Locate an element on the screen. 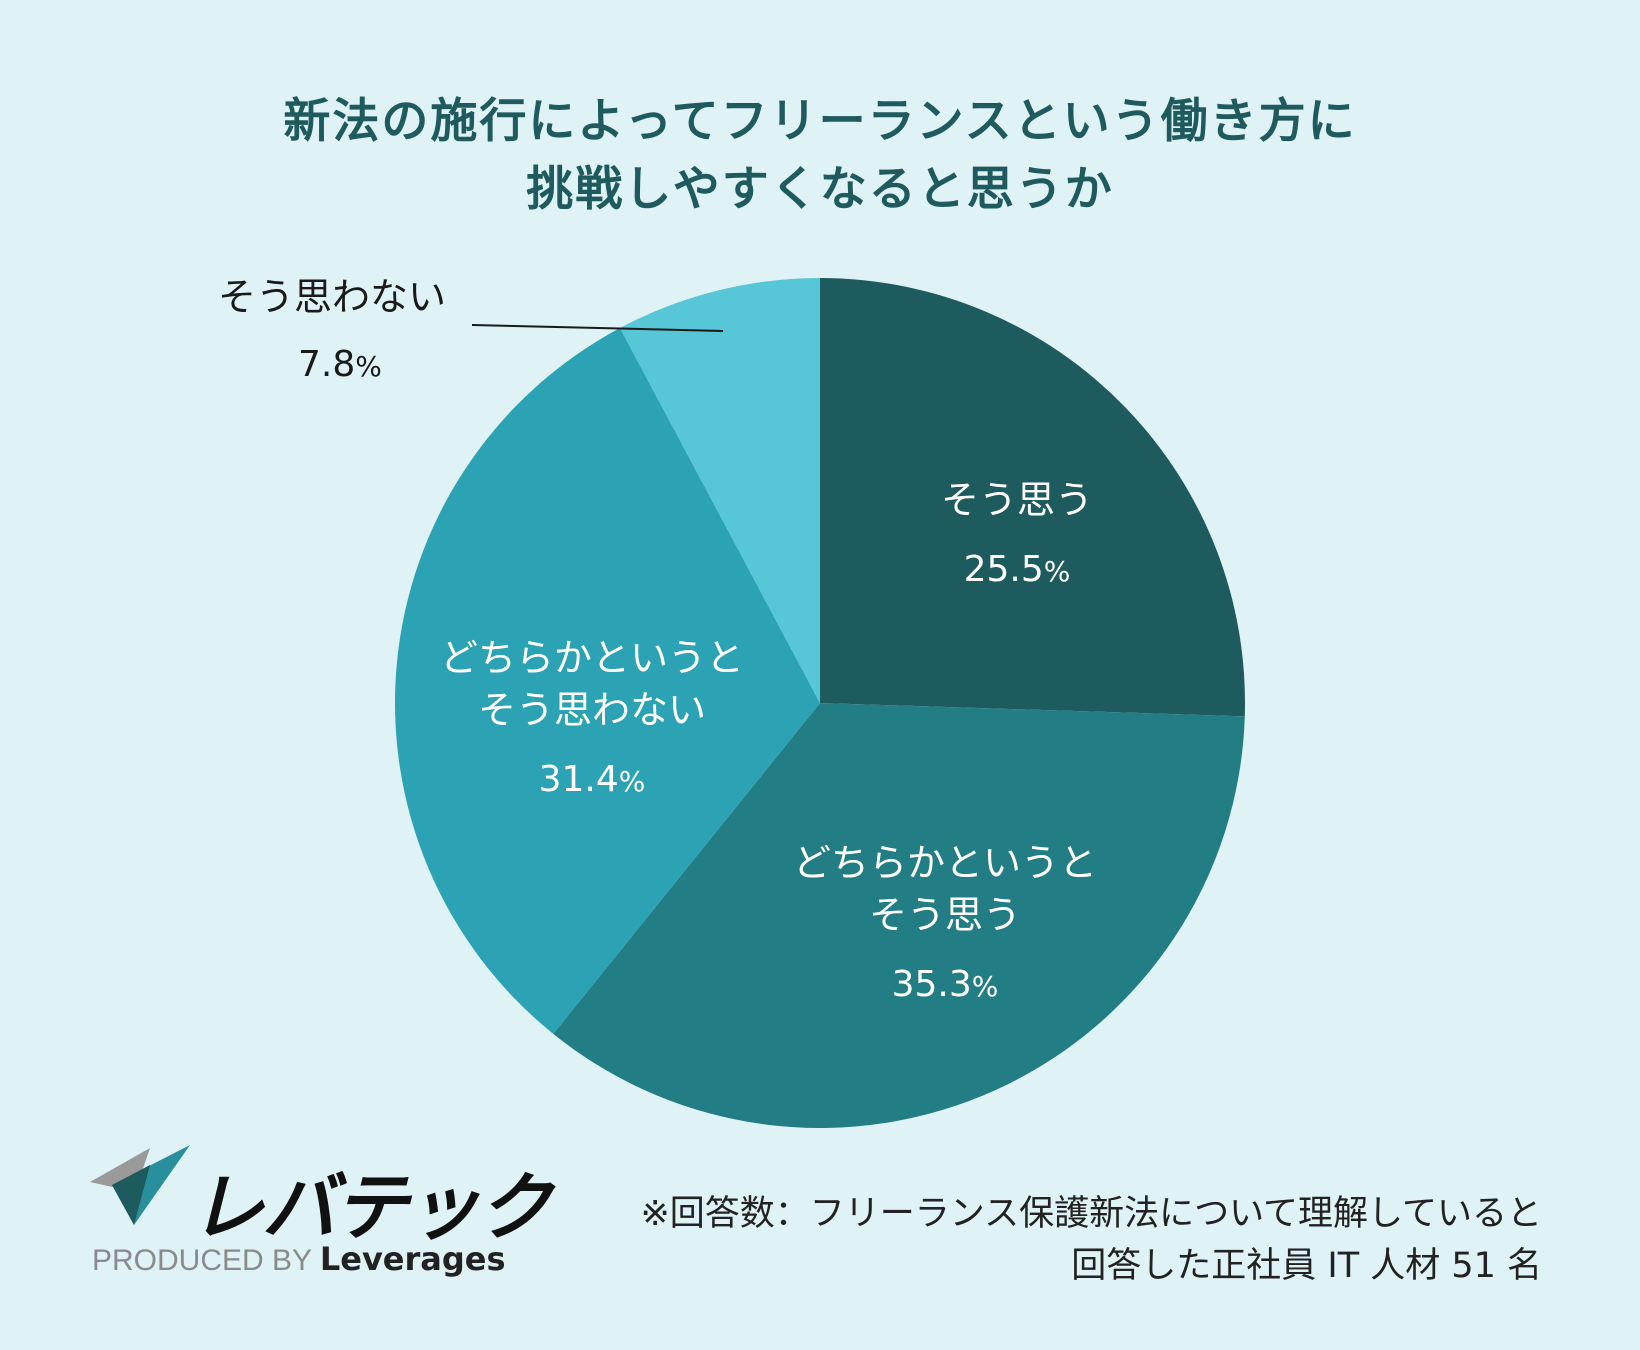 The height and width of the screenshot is (1350, 1640). produced-by: PRODUCED BY Leverages is located at coordinates (299, 1259).